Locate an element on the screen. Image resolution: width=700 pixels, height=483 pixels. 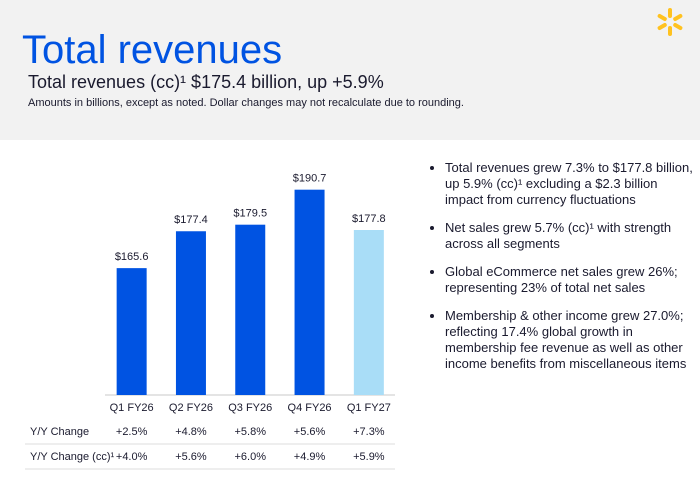
x-tick-label: Q2 FY26 is located at coordinates (191, 408).